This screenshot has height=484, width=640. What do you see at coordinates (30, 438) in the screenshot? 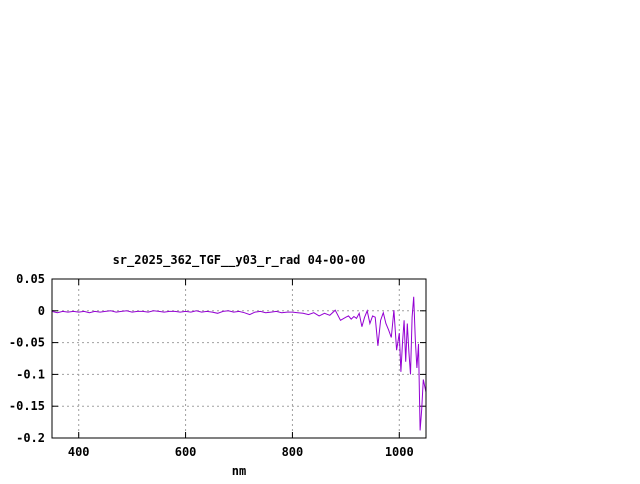
I see `y-tick-label: -0.2` at bounding box center [30, 438].